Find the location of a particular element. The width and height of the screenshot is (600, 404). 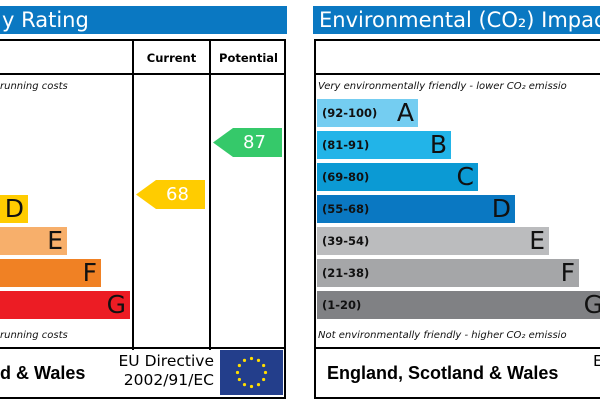

directive-line2: 2002/91/EC is located at coordinates (168, 380).